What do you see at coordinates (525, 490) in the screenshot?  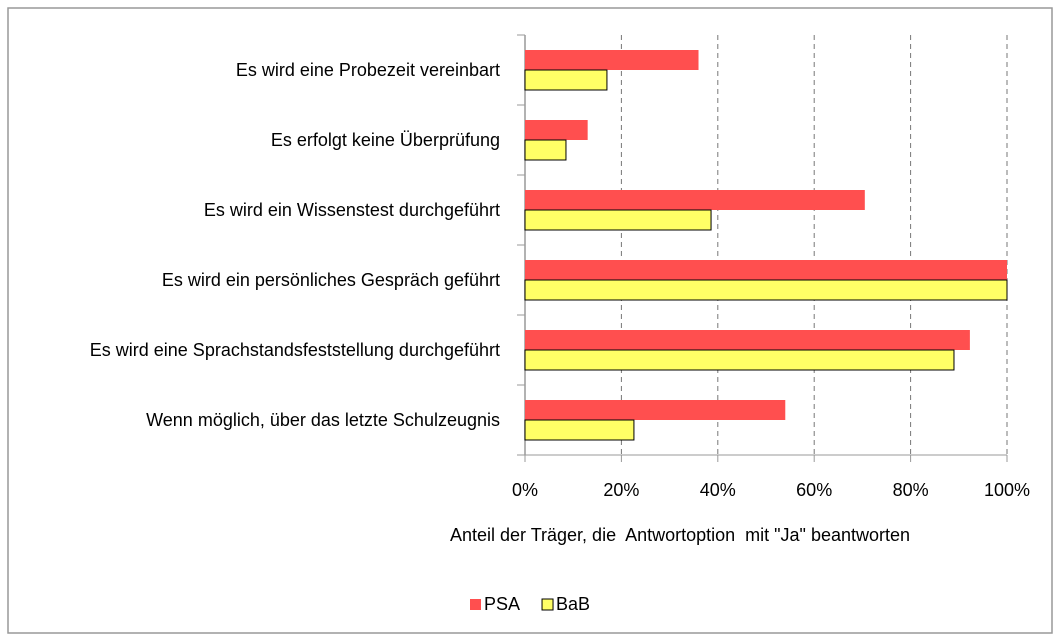 I see `x-tick-label: 0%` at bounding box center [525, 490].